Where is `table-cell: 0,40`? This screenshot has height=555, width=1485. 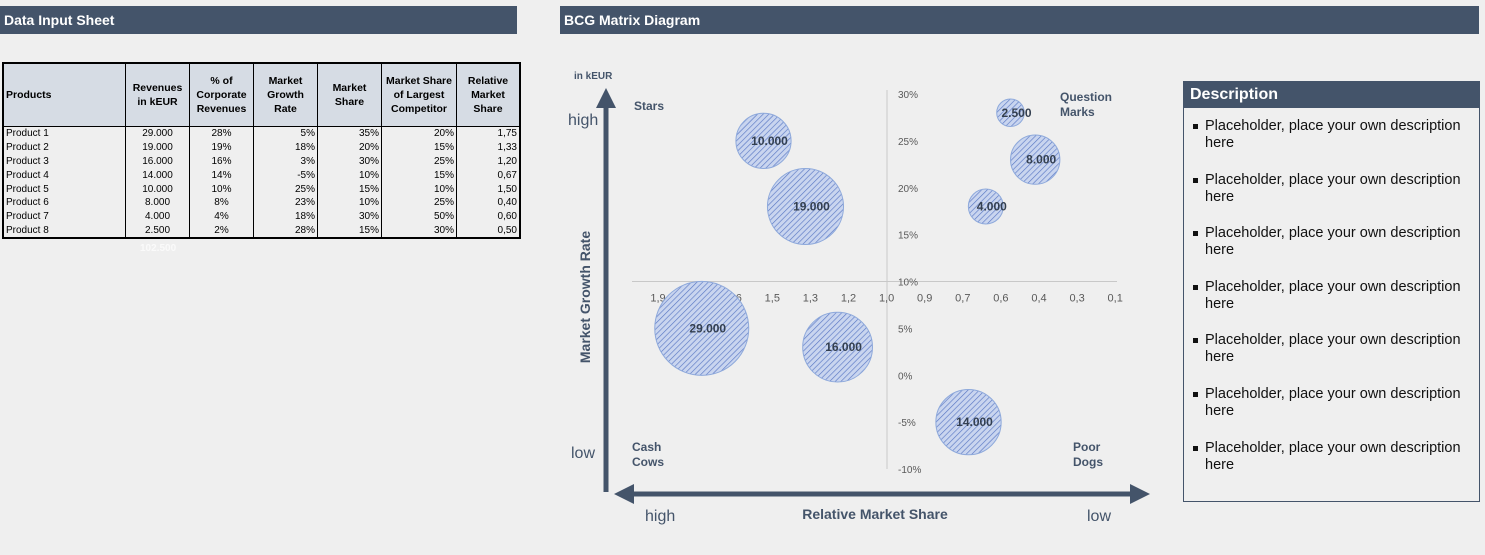
table-cell: 0,40 is located at coordinates (488, 202).